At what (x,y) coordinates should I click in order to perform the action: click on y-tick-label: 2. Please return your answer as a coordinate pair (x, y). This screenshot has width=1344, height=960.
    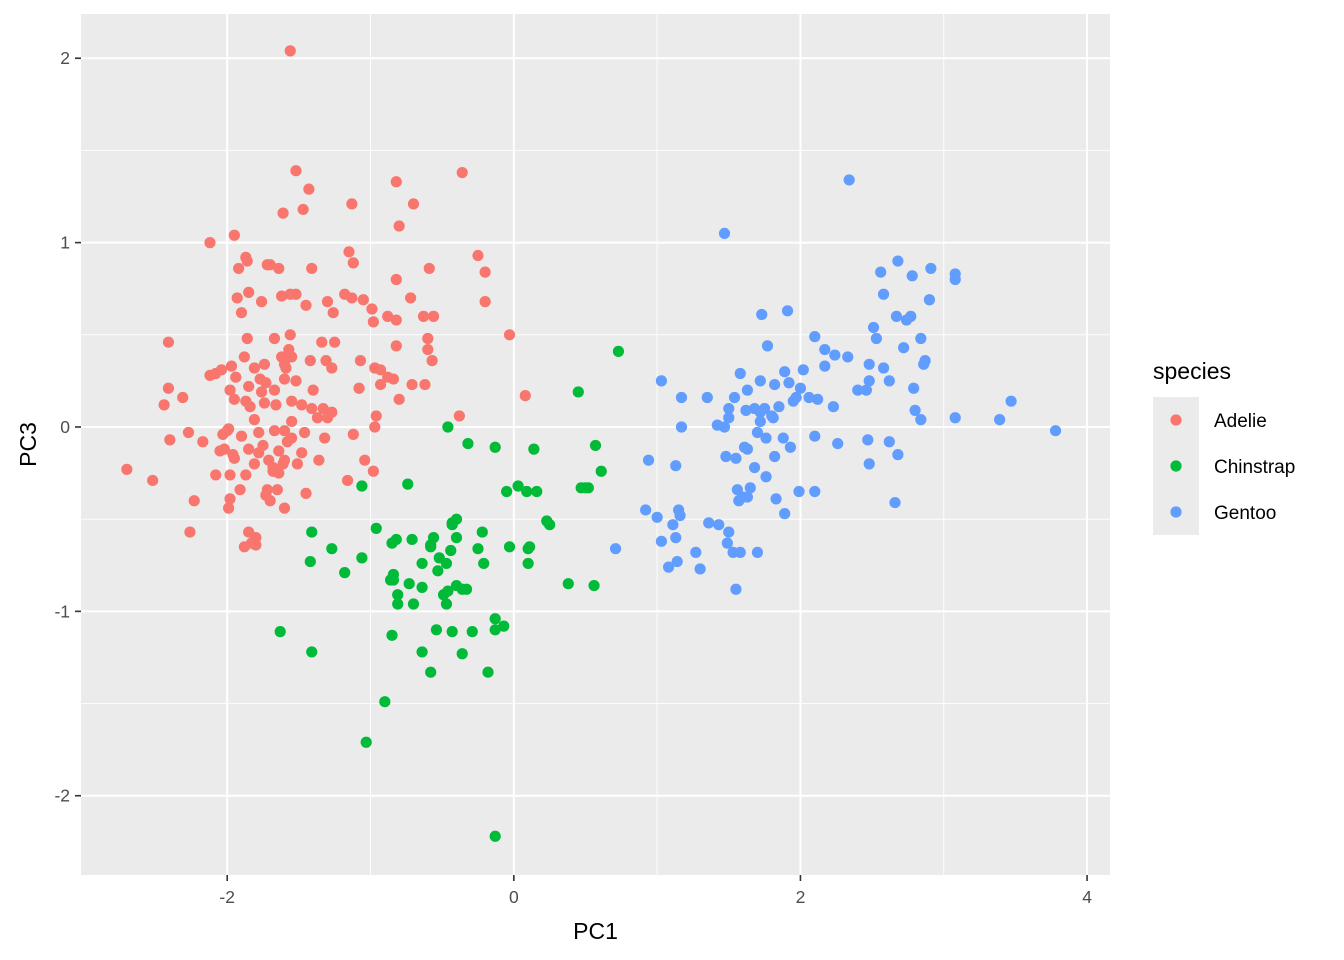
    Looking at the image, I should click on (65, 58).